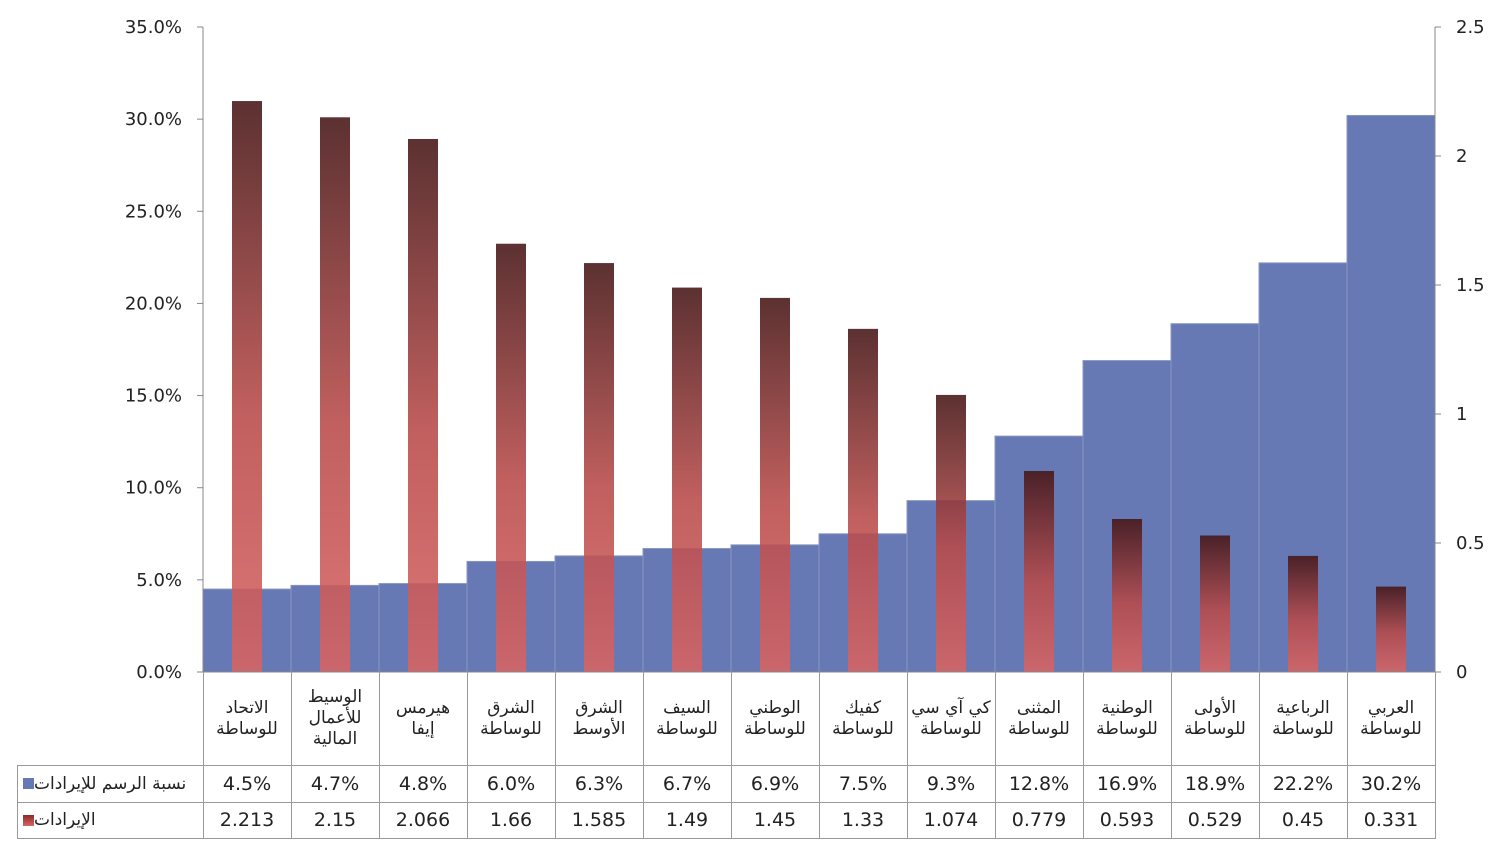 Image resolution: width=1496 pixels, height=845 pixels. What do you see at coordinates (423, 820) in the screenshot?
I see `revenue-value: 2.066` at bounding box center [423, 820].